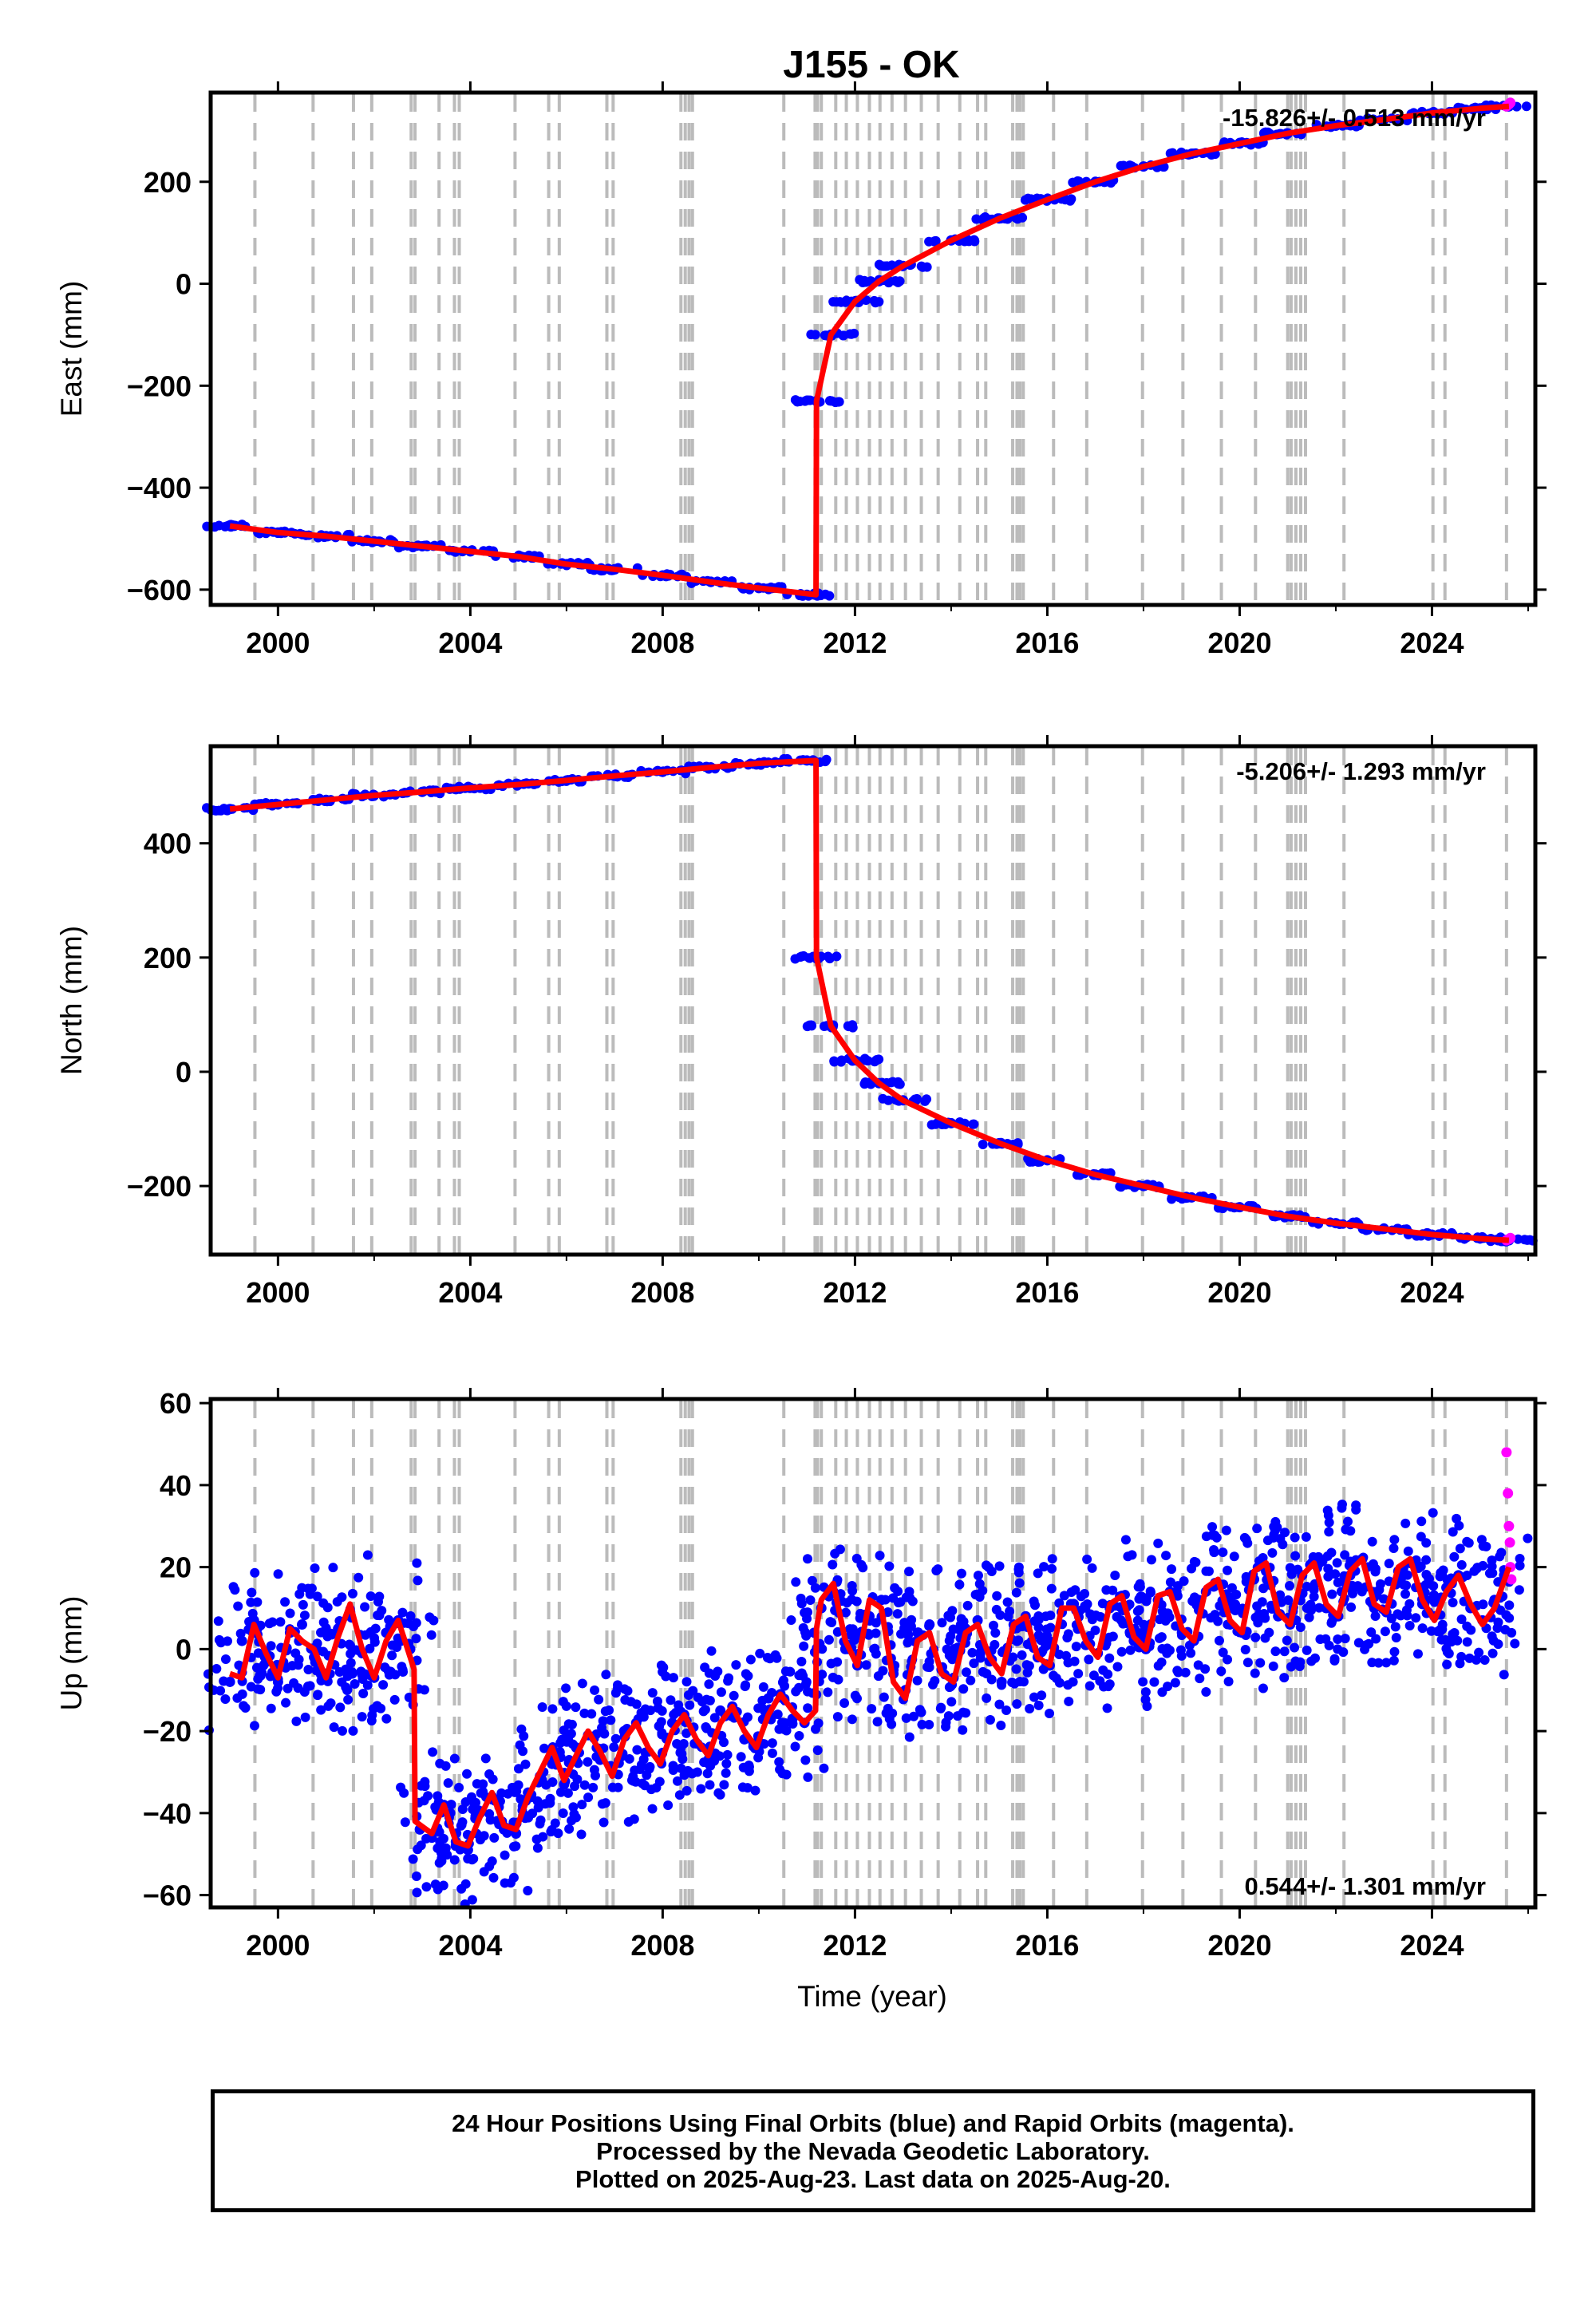 This screenshot has width=1596, height=2316. I want to click on x-tick-label: 2024, so click(1432, 1945).